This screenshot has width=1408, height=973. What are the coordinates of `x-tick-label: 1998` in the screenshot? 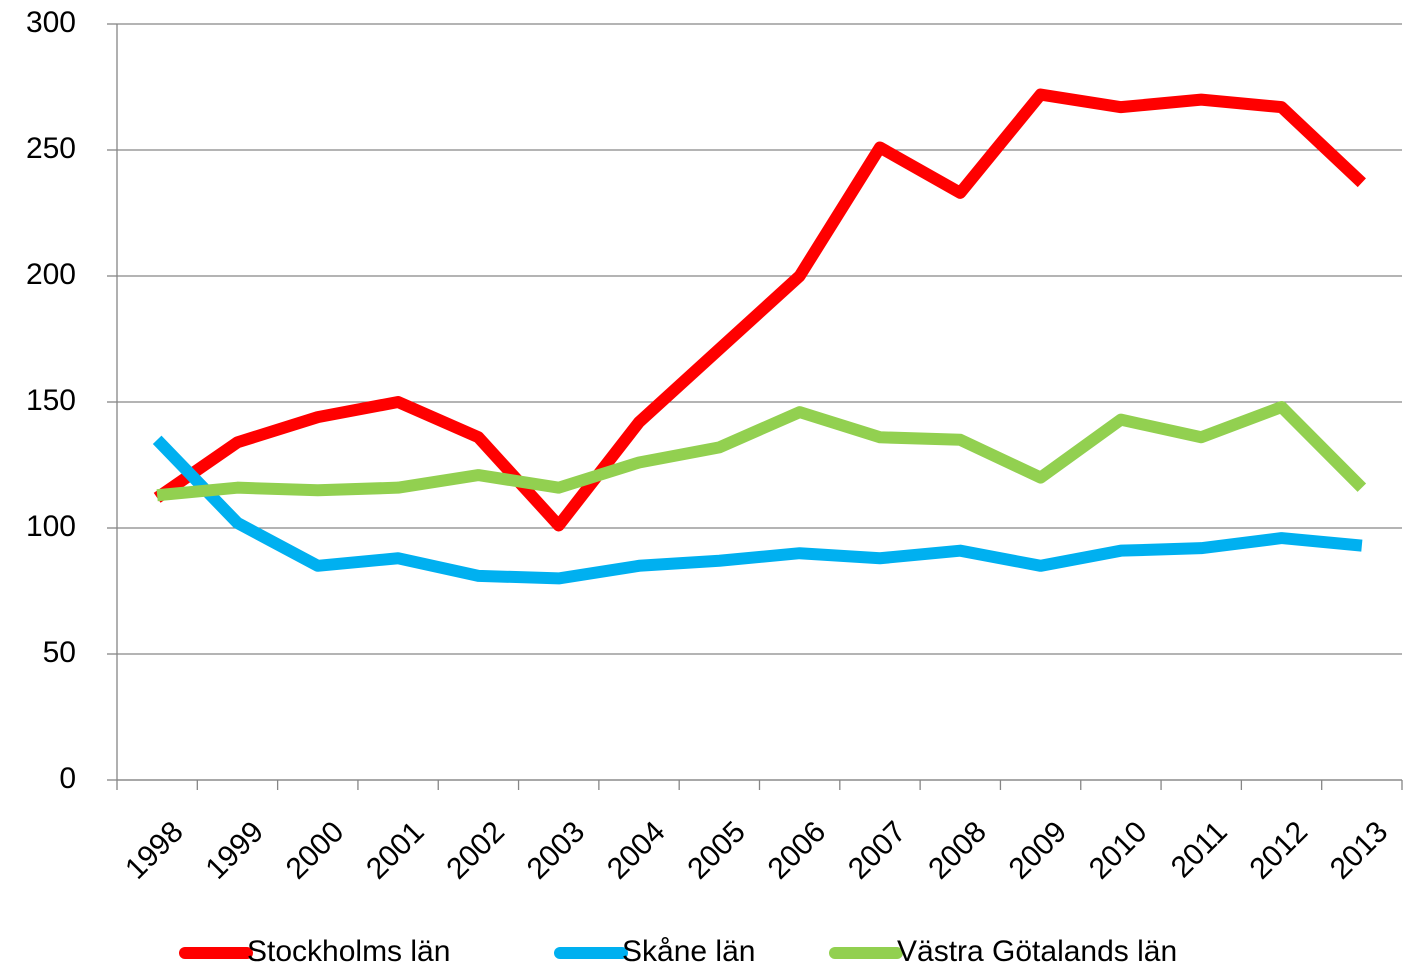 It's located at (154, 850).